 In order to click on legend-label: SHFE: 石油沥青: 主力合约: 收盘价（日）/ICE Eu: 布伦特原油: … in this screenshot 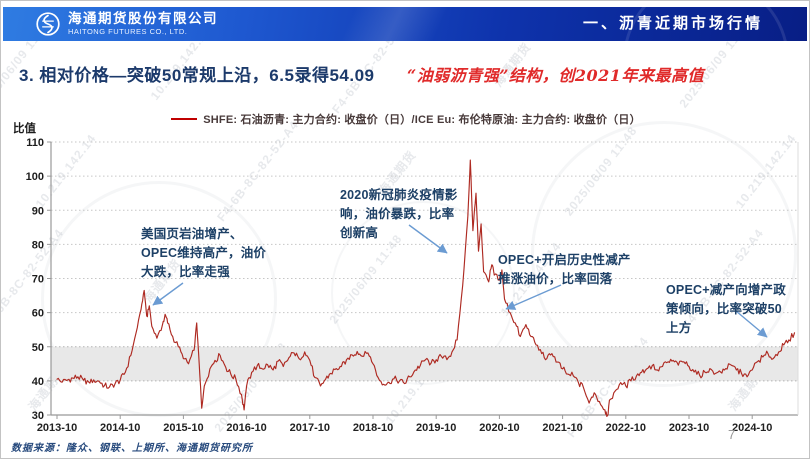, I will do `click(422, 120)`.